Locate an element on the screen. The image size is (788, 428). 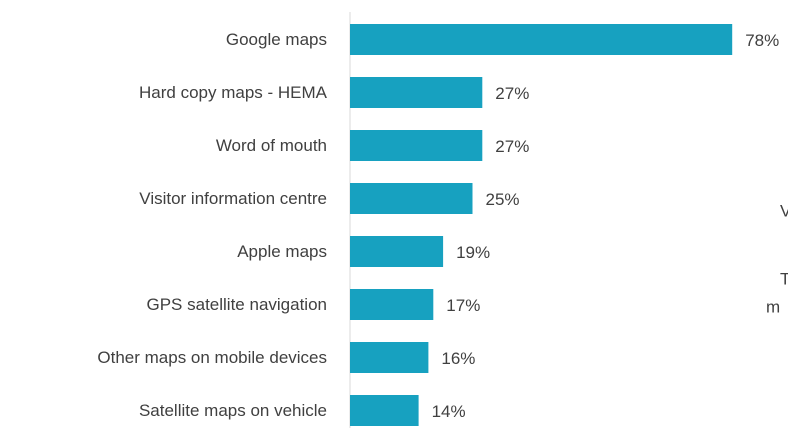
annotation: T is located at coordinates (784, 278).